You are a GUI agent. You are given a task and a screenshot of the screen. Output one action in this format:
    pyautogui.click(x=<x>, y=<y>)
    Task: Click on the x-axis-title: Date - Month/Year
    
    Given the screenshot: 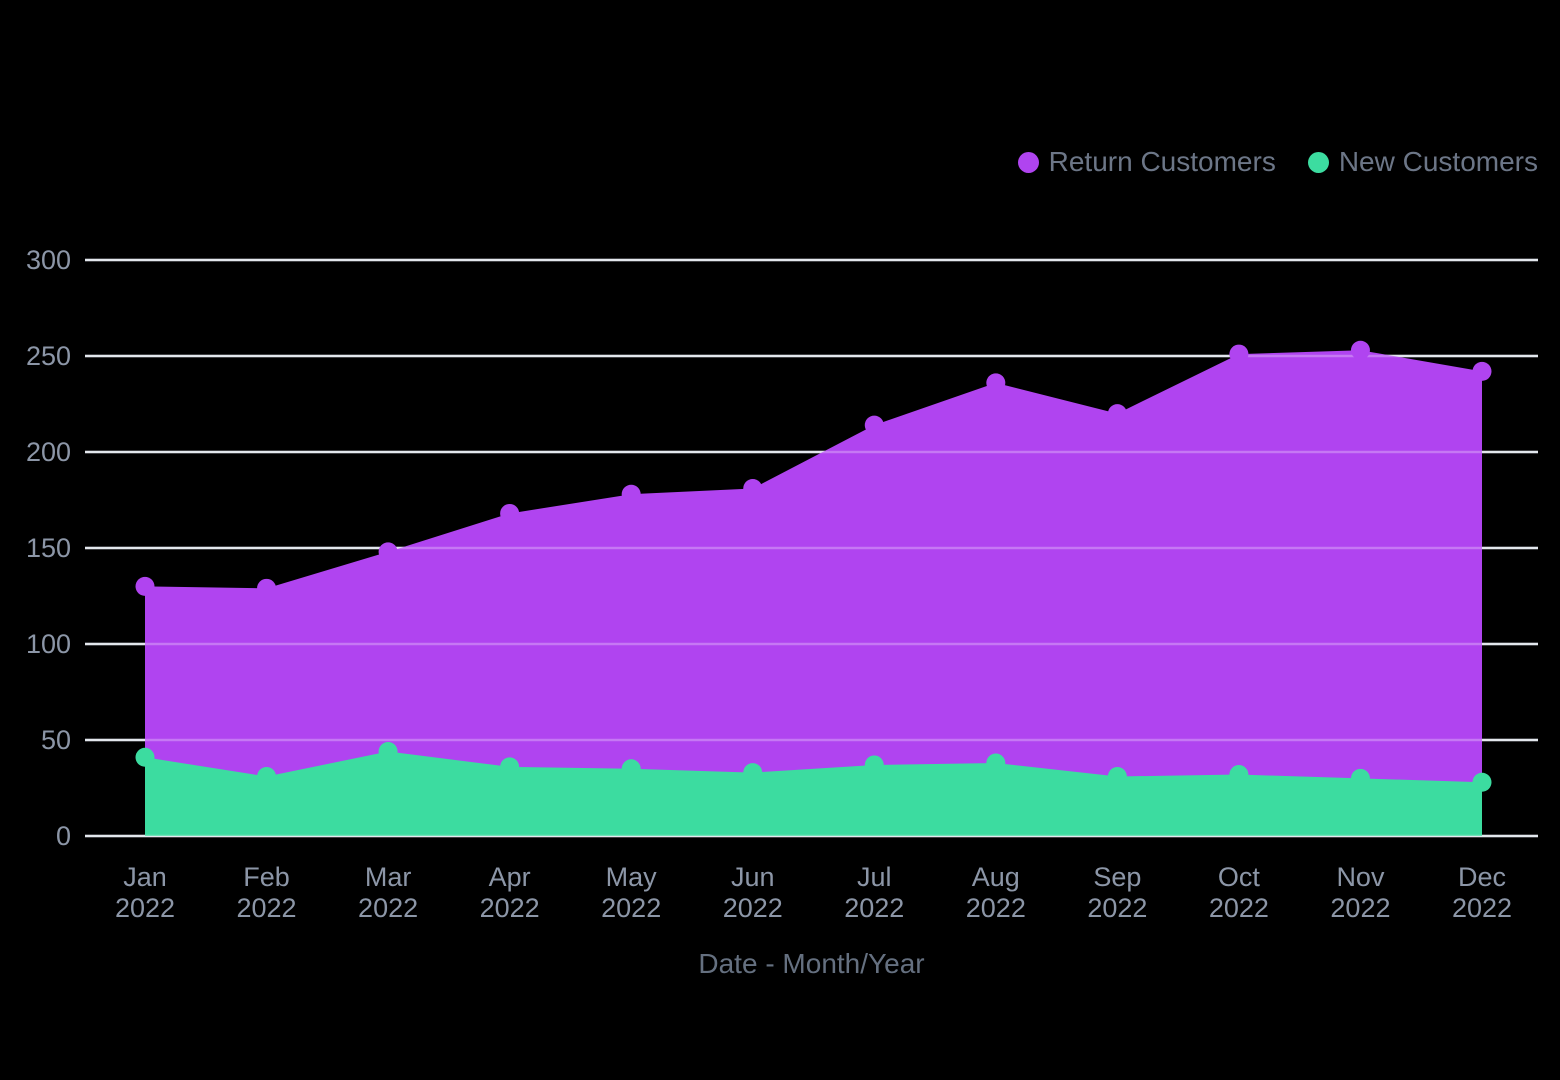 What is the action you would take?
    pyautogui.click(x=811, y=963)
    